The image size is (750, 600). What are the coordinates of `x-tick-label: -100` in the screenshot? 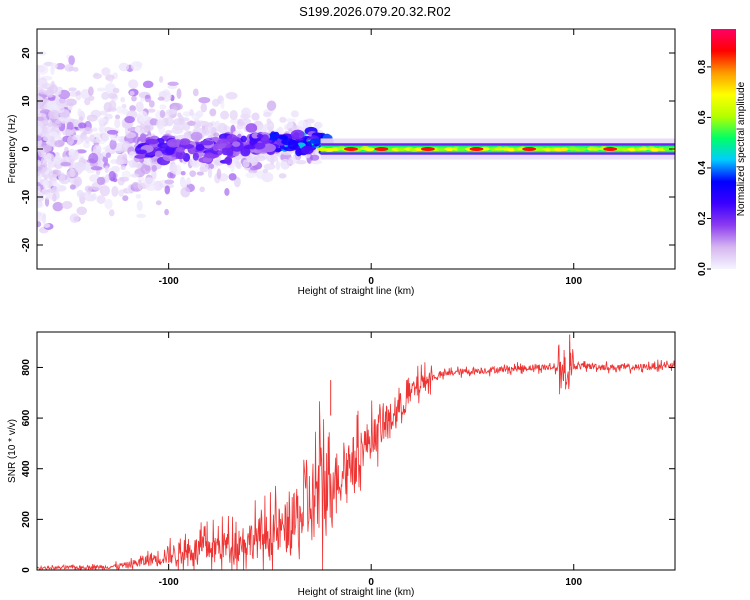 It's located at (169, 582).